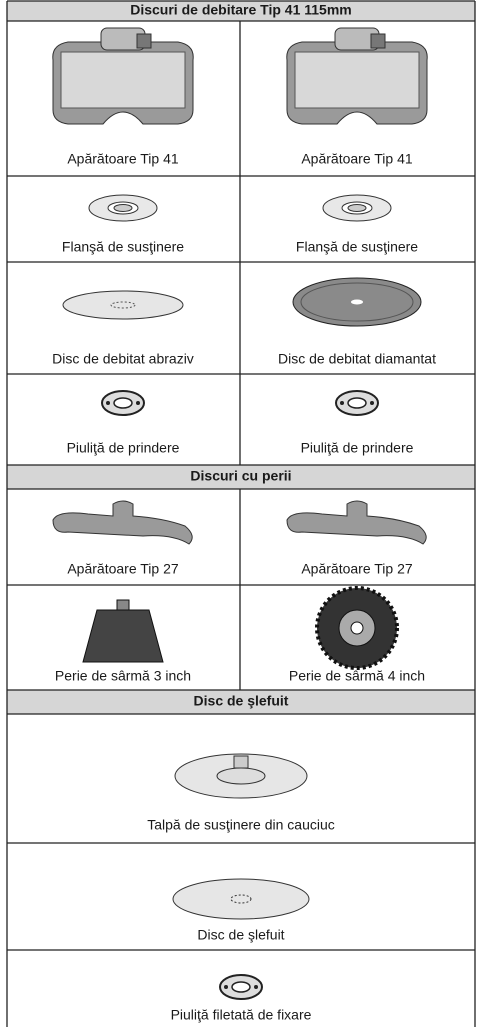 This screenshot has height=1027, width=482. Describe the element at coordinates (357, 359) in the screenshot. I see `cell-label: Disc de debitat diamantat` at that location.